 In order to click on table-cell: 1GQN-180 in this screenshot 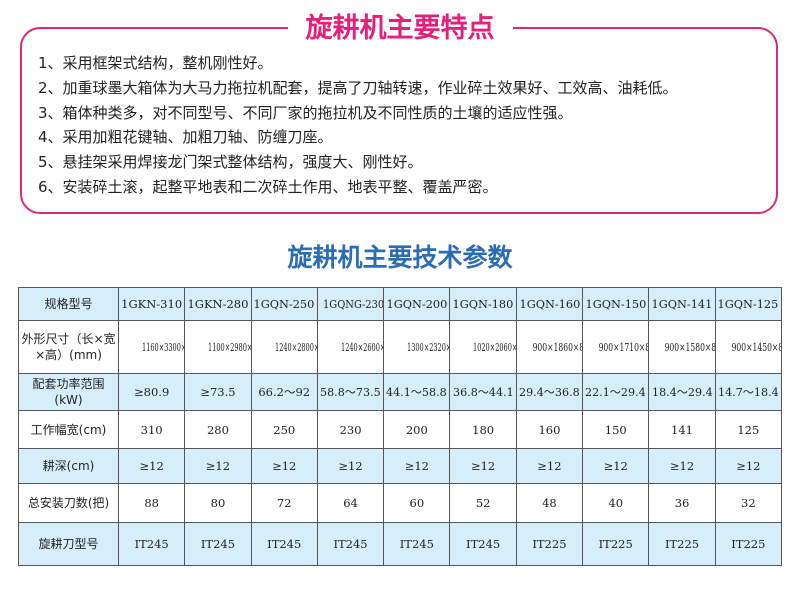, I will do `click(483, 304)`.